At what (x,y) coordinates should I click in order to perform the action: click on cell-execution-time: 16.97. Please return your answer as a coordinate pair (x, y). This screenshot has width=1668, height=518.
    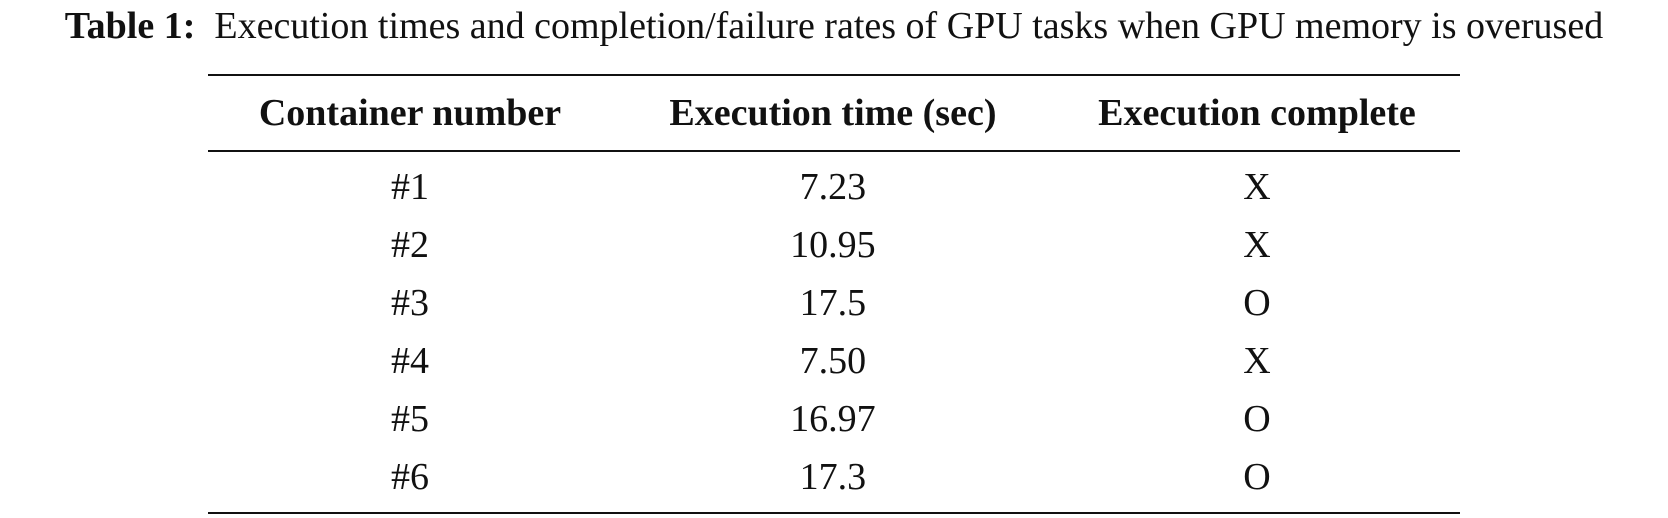
    Looking at the image, I should click on (833, 419).